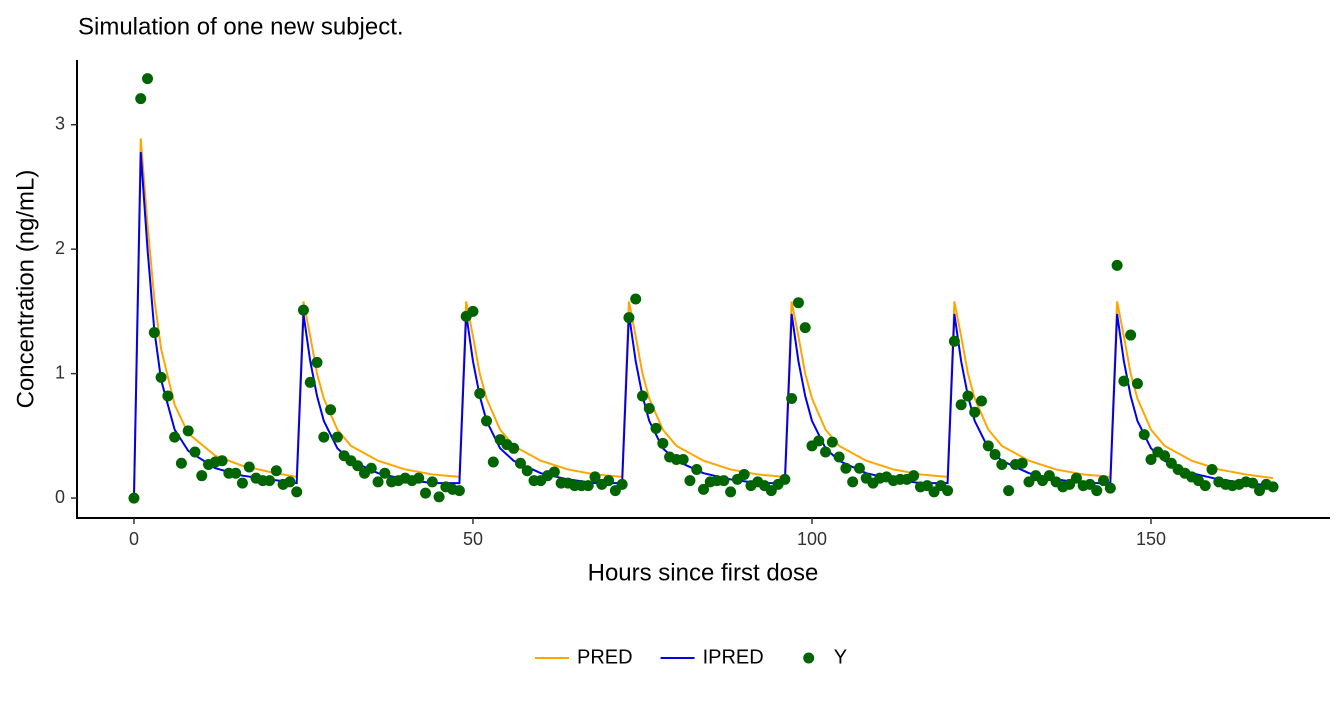  I want to click on y-tick-label: 2, so click(60, 248).